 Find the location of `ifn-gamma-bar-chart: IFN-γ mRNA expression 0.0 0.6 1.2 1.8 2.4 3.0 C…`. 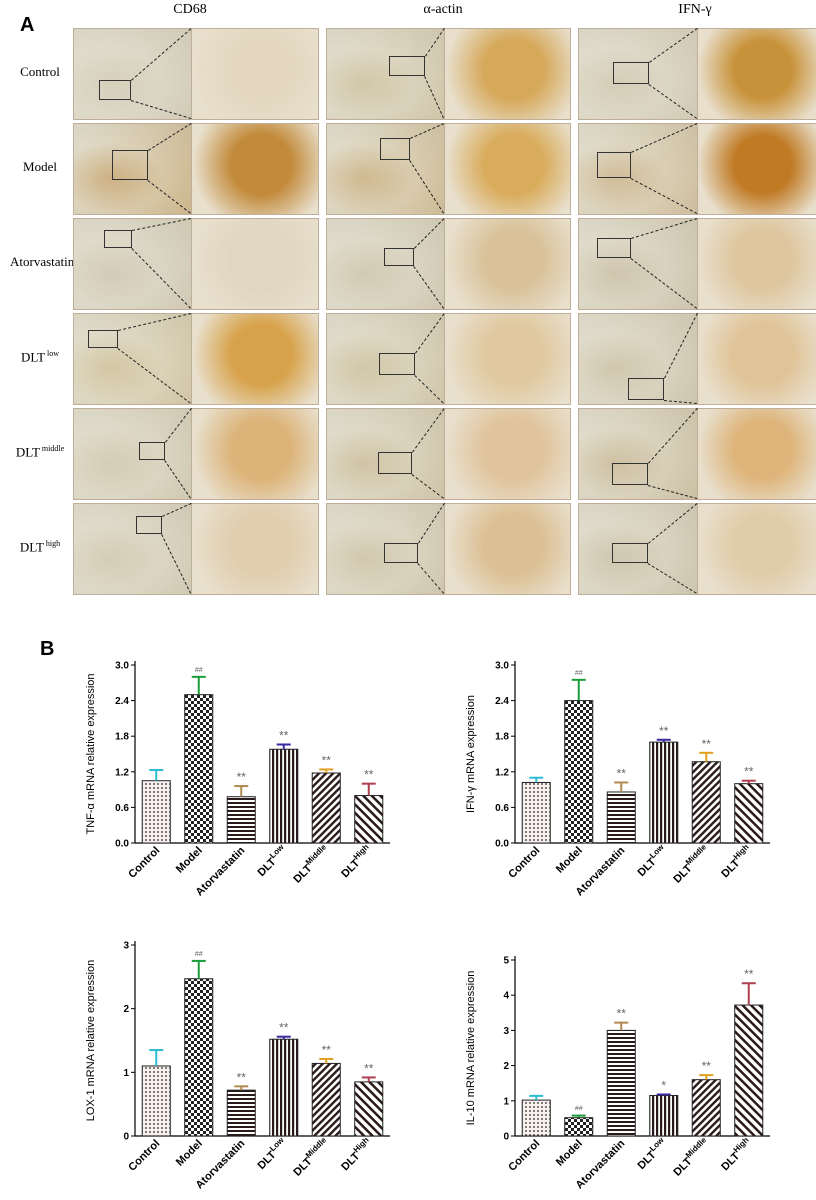

ifn-gamma-bar-chart: IFN-γ mRNA expression 0.0 0.6 1.2 1.8 2.4 3.0 C… is located at coordinates (617, 780).